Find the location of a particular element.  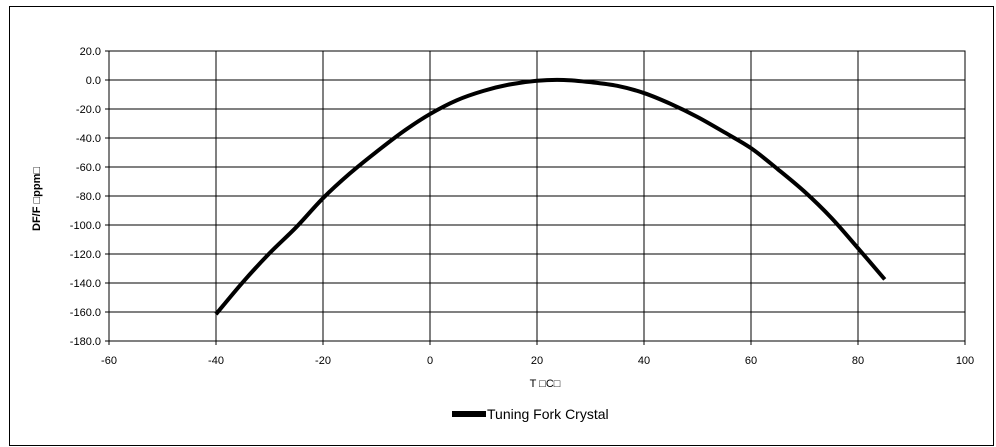

x-tick-label: -60 is located at coordinates (109, 361).